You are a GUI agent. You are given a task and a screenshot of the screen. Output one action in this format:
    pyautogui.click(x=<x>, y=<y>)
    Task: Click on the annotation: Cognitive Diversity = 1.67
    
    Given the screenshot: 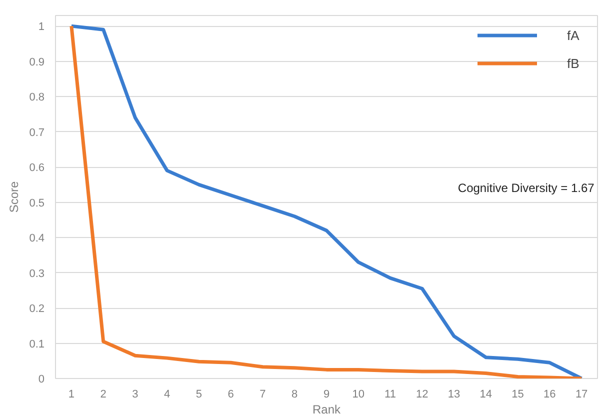 What is the action you would take?
    pyautogui.click(x=526, y=188)
    